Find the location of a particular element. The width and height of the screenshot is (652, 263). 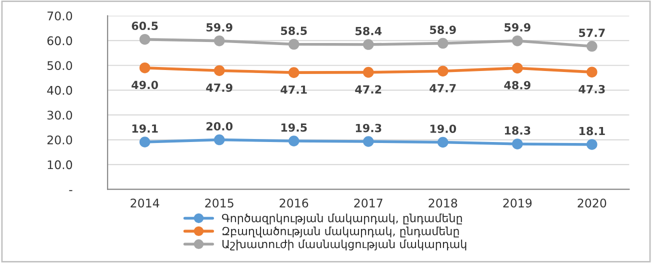

data-label: 18.3 is located at coordinates (517, 130).